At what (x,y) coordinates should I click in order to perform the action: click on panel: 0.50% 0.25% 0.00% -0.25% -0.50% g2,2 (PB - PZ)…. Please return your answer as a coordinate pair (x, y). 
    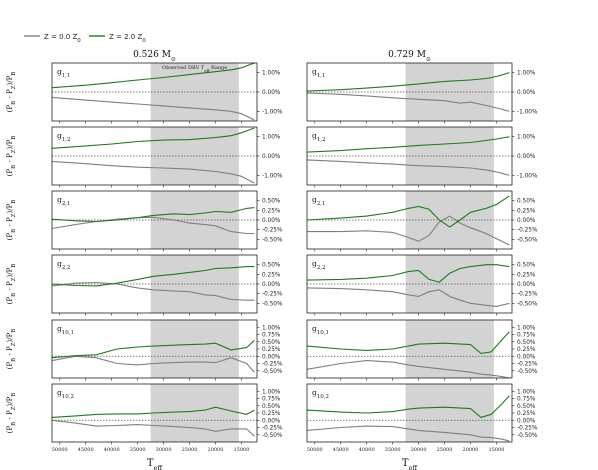
    Looking at the image, I should click on (144, 285).